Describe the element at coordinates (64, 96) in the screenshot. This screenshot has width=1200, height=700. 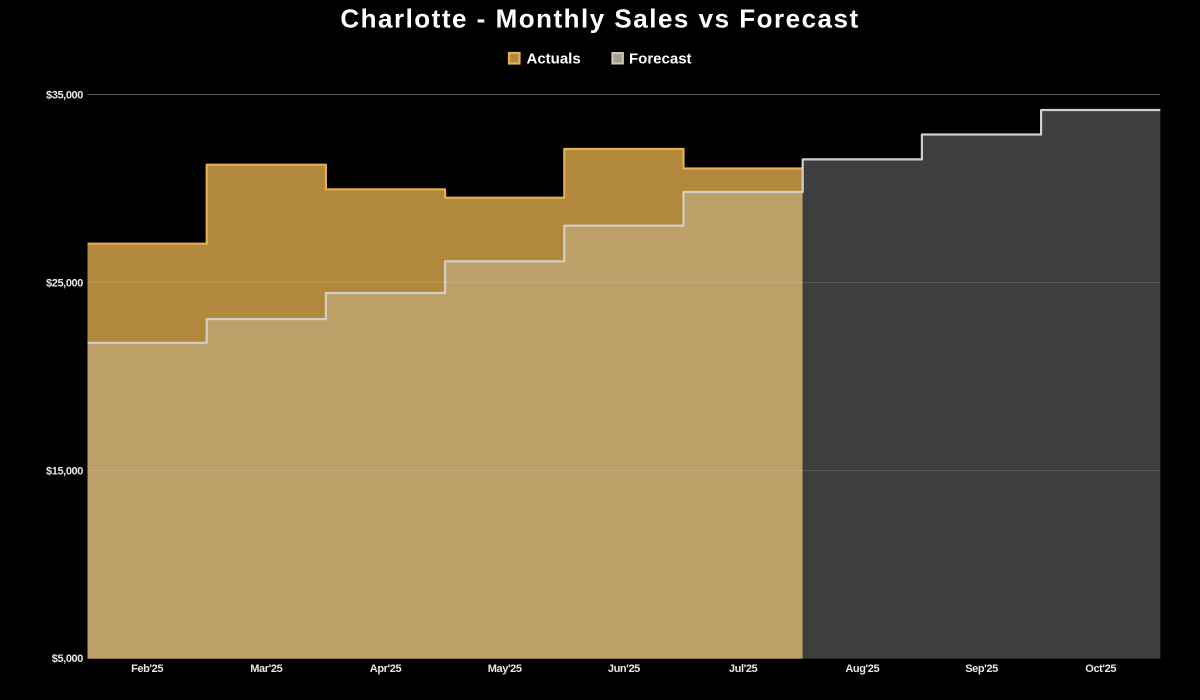
I see `svg-text: $35,000` at that location.